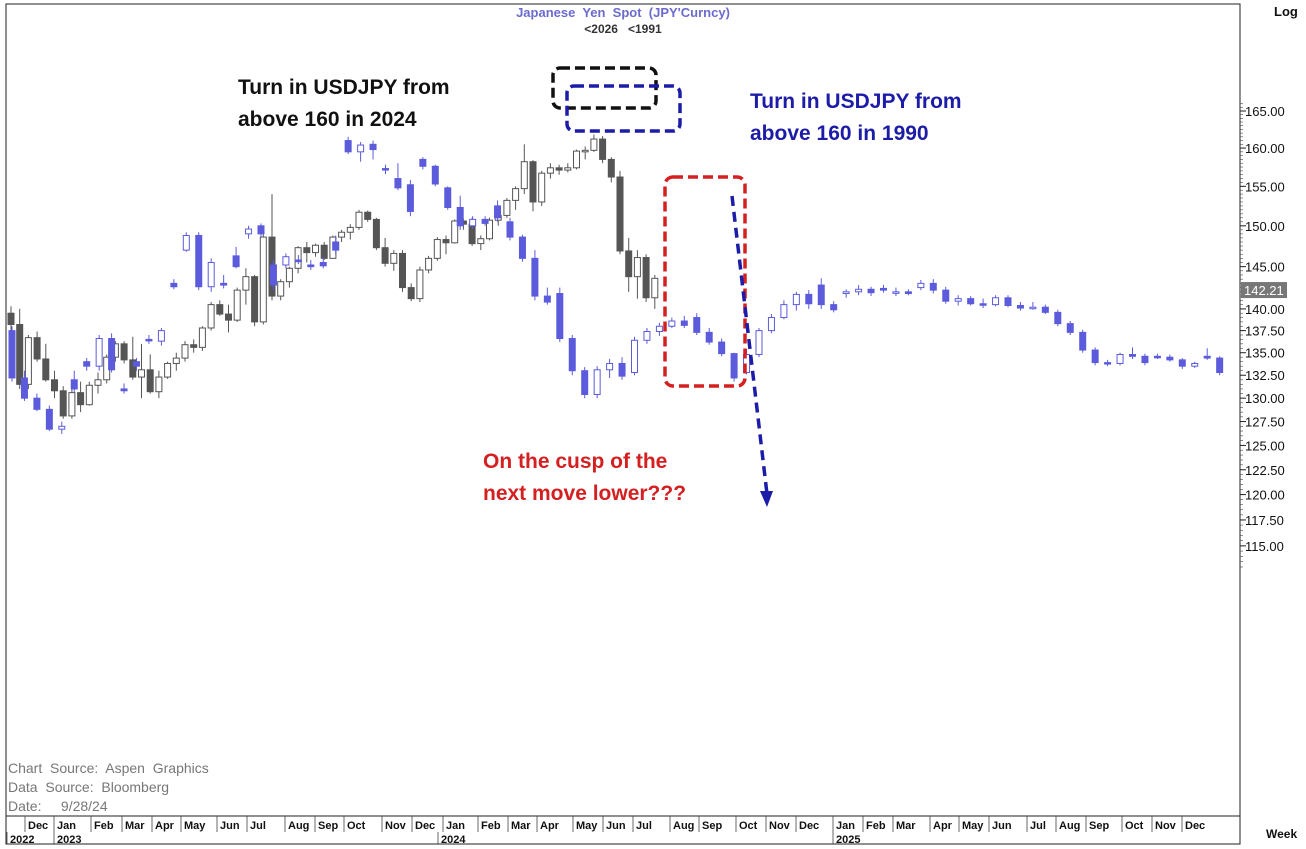 This screenshot has width=1306, height=849. I want to click on x-year-label: 2025, so click(848, 840).